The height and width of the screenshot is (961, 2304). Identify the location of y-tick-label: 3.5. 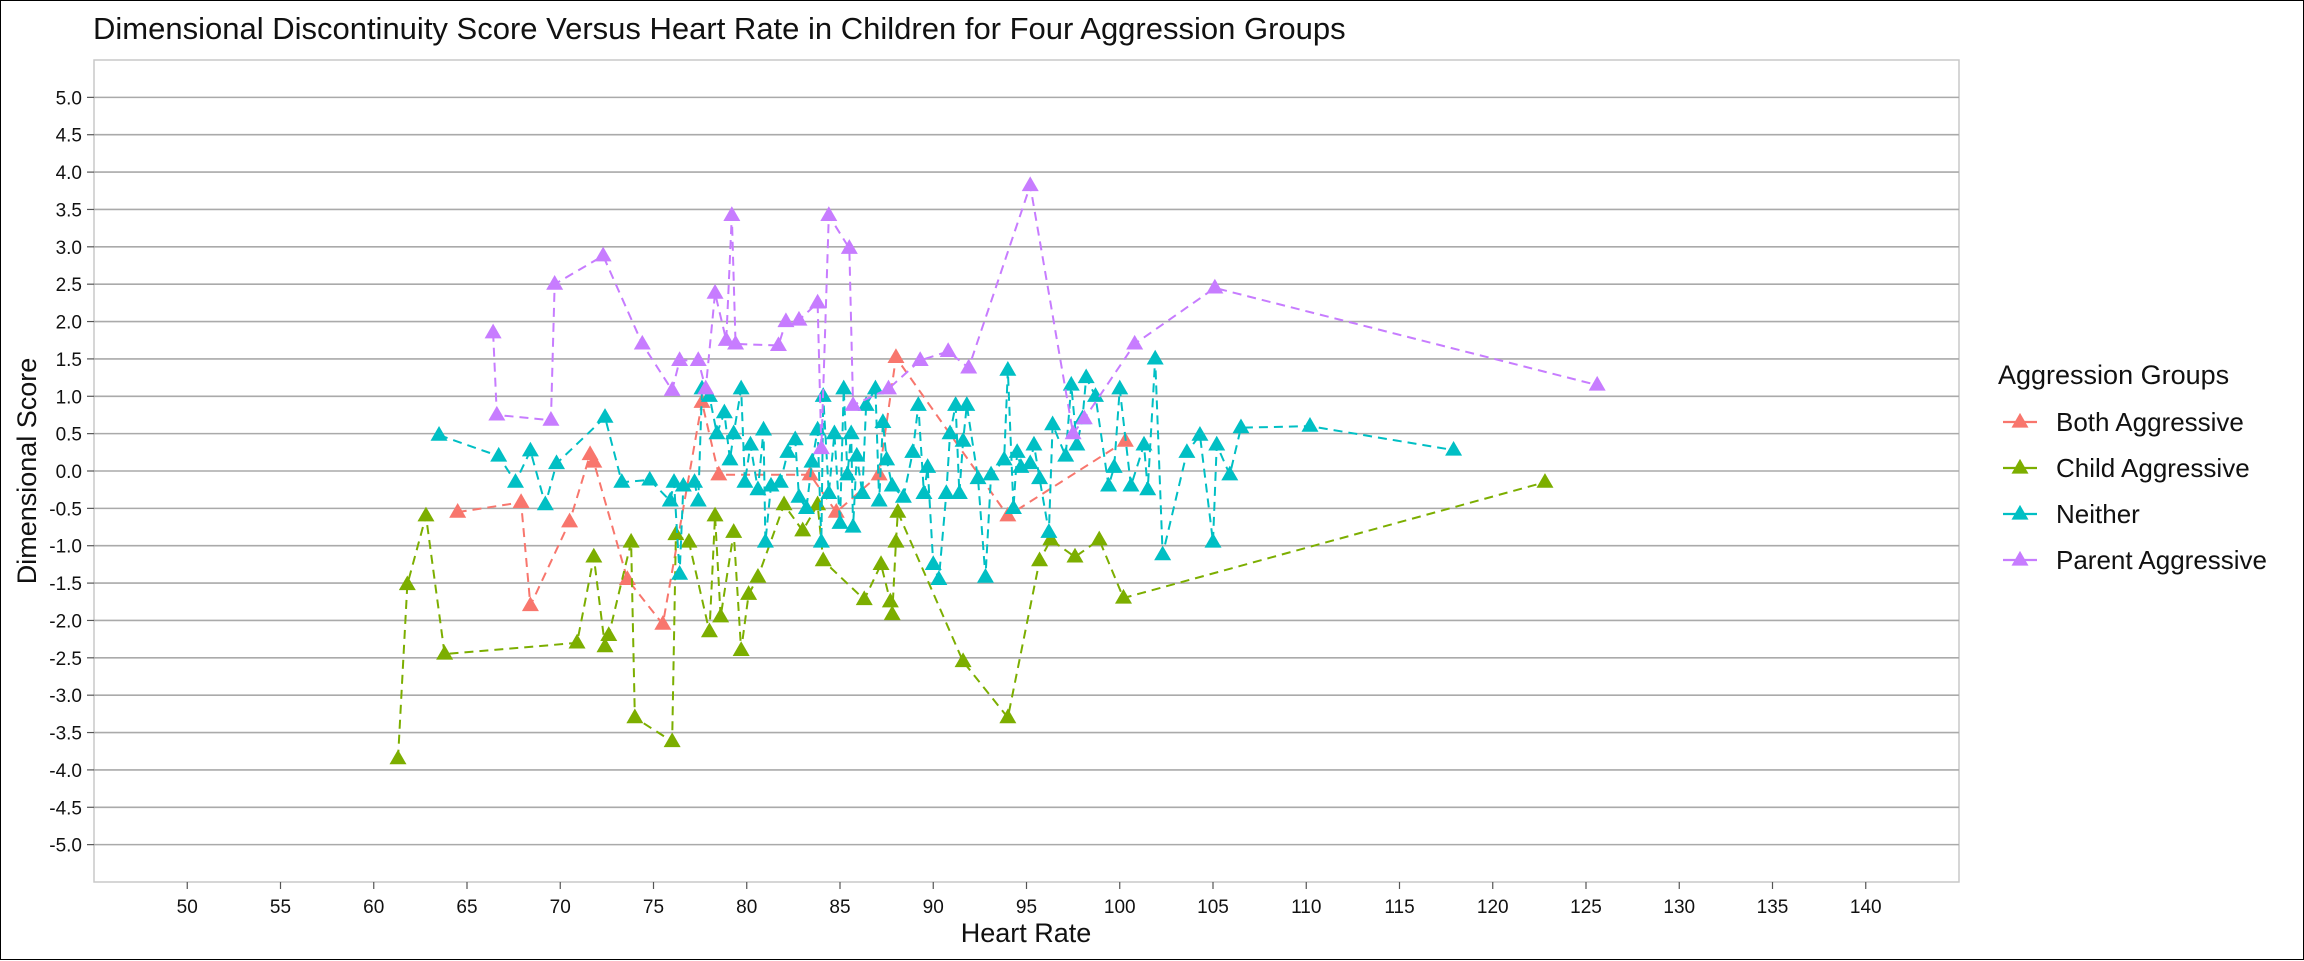
(69, 210).